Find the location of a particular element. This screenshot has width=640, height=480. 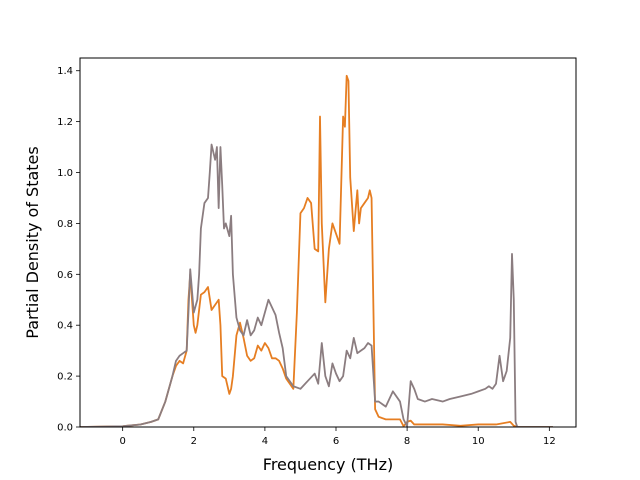

x-tick-label: 10 is located at coordinates (478, 441).